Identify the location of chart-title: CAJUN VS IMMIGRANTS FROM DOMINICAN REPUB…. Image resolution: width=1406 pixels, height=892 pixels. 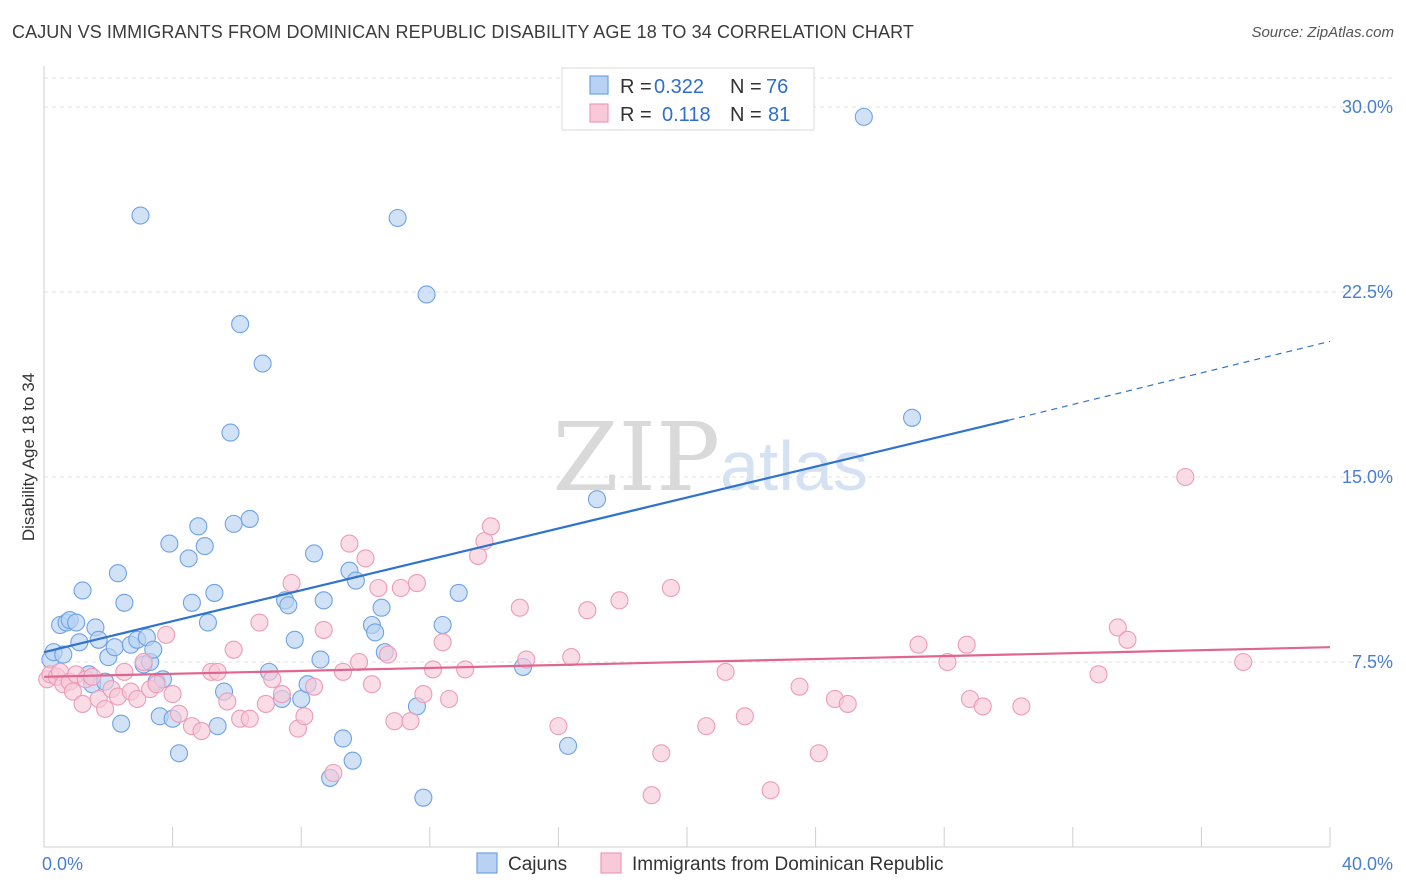
(463, 32).